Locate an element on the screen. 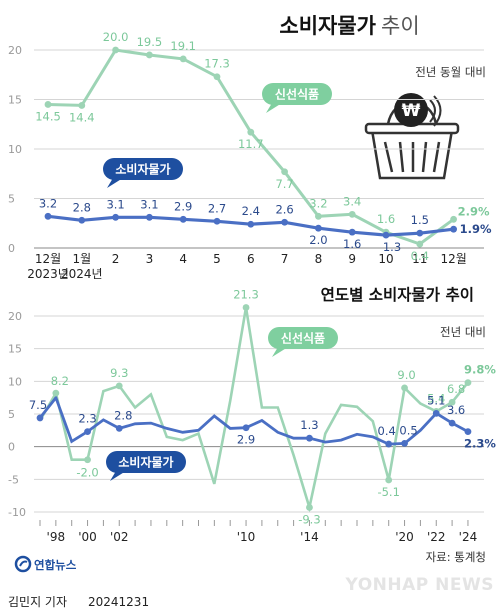 The image size is (499, 615). chart1-ytick: 10 is located at coordinates (15, 149).